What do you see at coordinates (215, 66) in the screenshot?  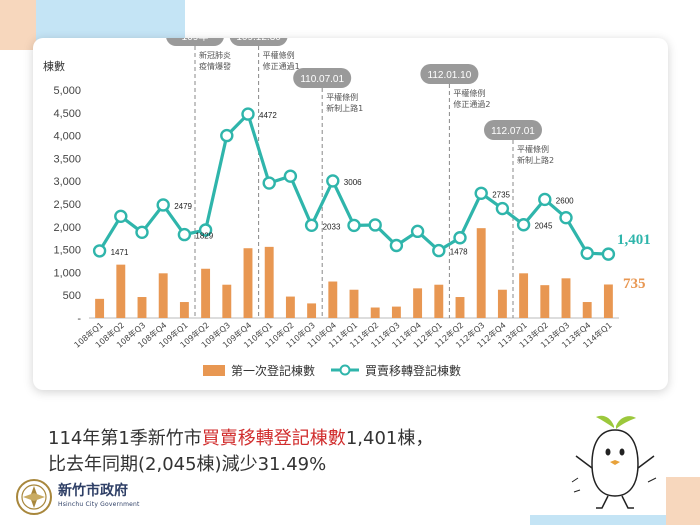 I see `annotation-text: 疫情爆發` at bounding box center [215, 66].